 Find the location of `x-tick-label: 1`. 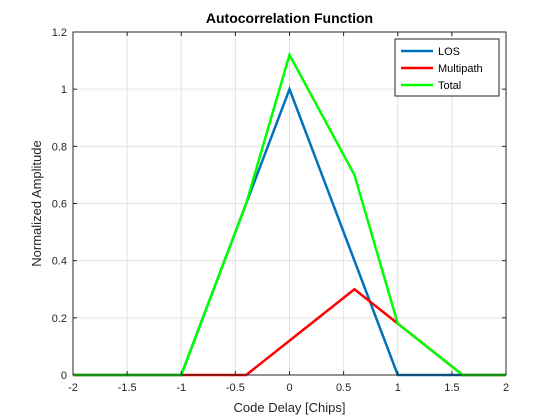

x-tick-label: 1 is located at coordinates (398, 388).